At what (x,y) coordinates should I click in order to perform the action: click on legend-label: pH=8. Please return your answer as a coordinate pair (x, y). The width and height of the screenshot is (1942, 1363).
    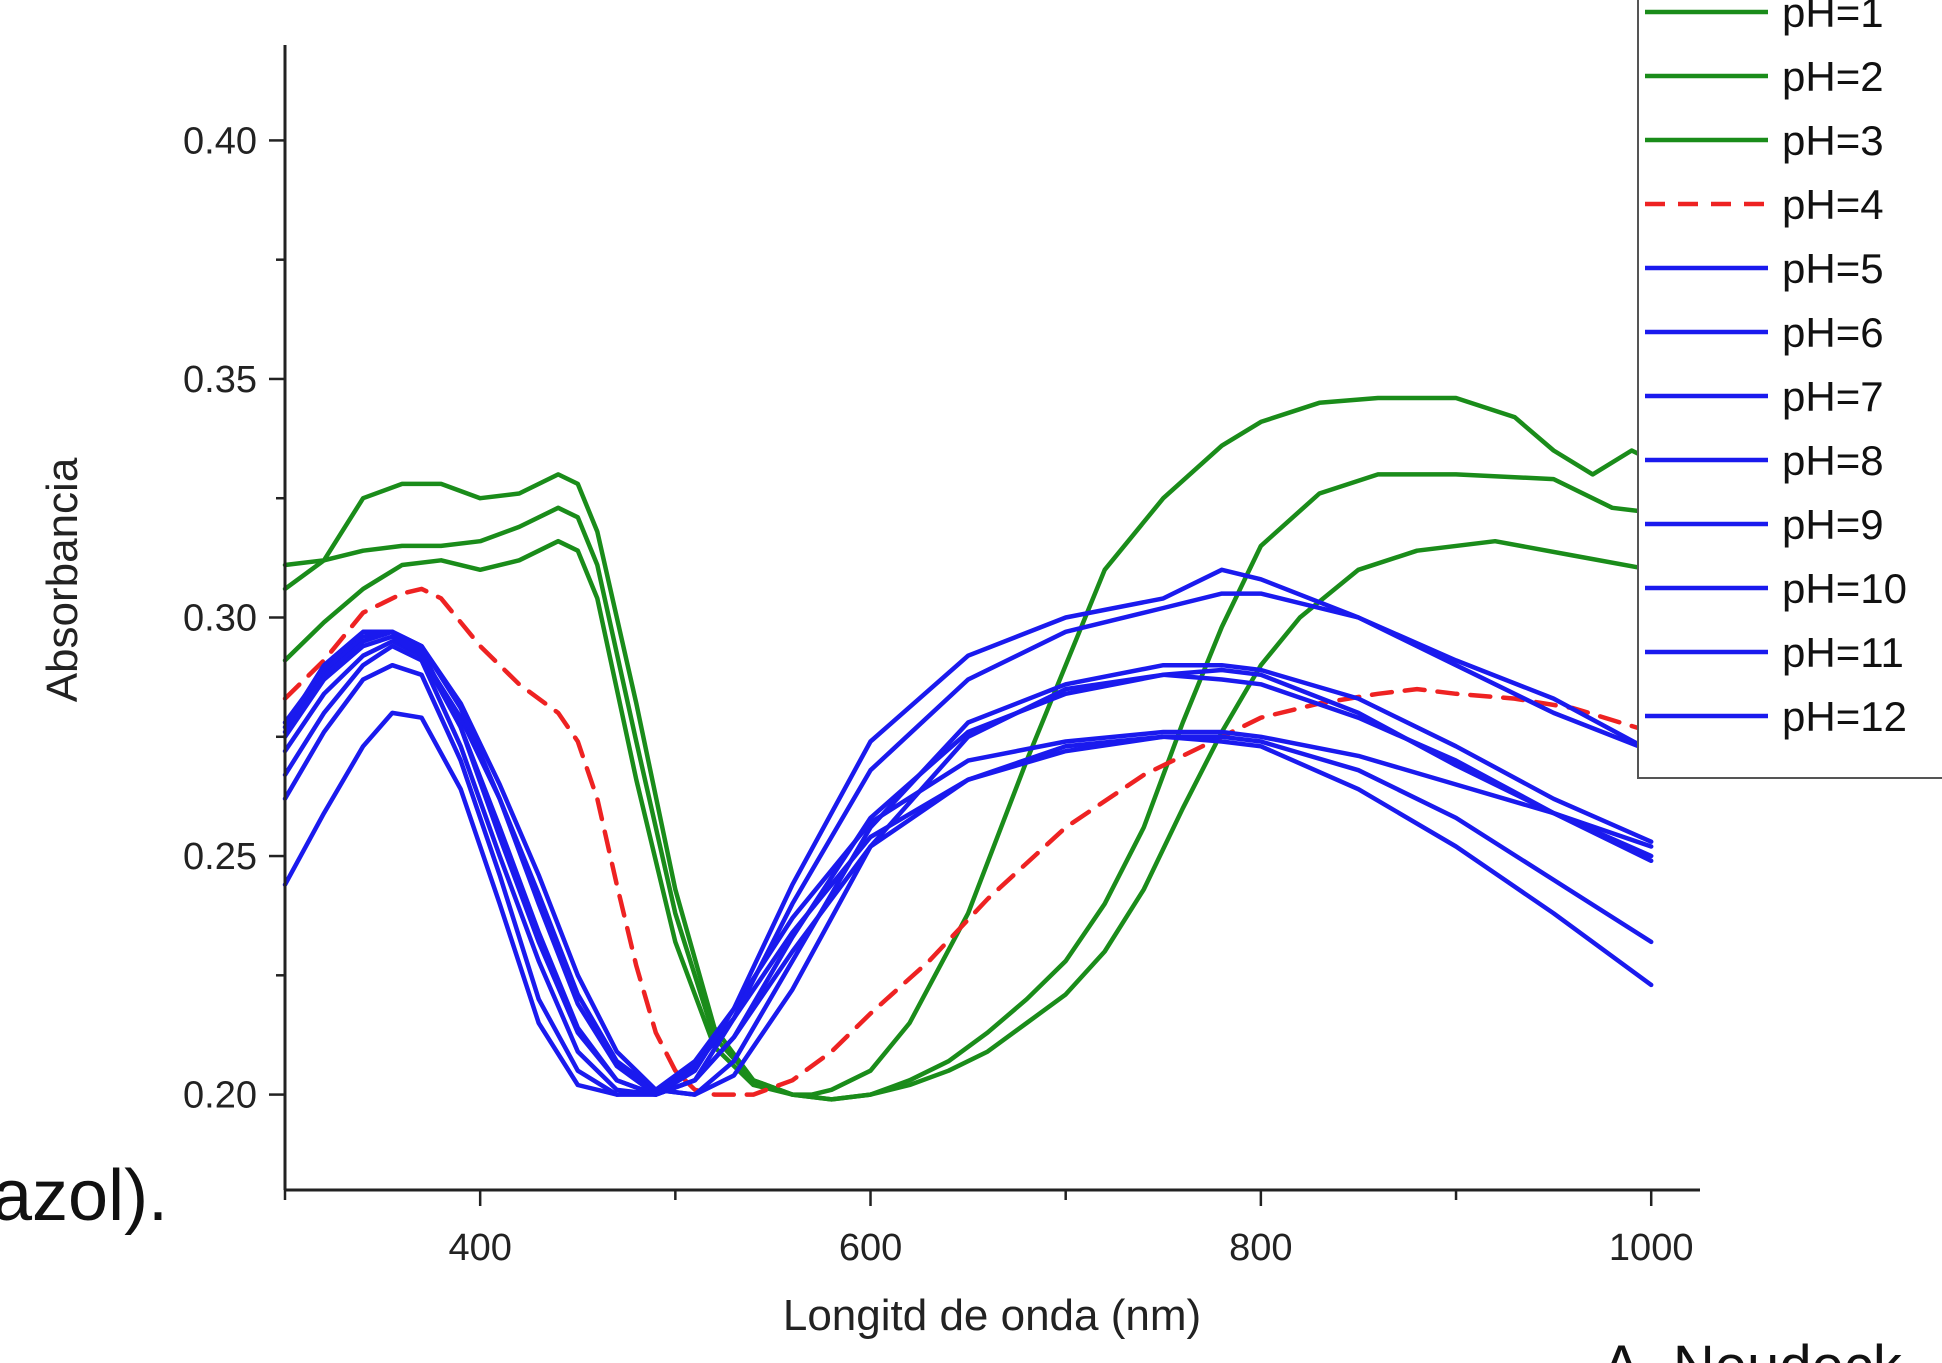
    Looking at the image, I should click on (1833, 460).